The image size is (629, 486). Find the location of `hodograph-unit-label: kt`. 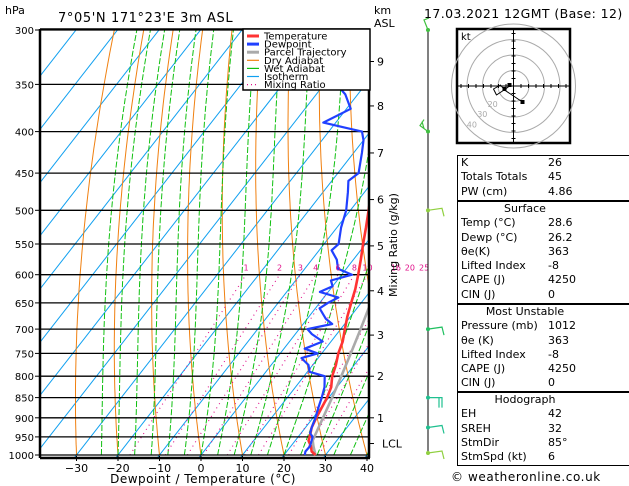

hodograph-unit-label: kt is located at coordinates (466, 37).